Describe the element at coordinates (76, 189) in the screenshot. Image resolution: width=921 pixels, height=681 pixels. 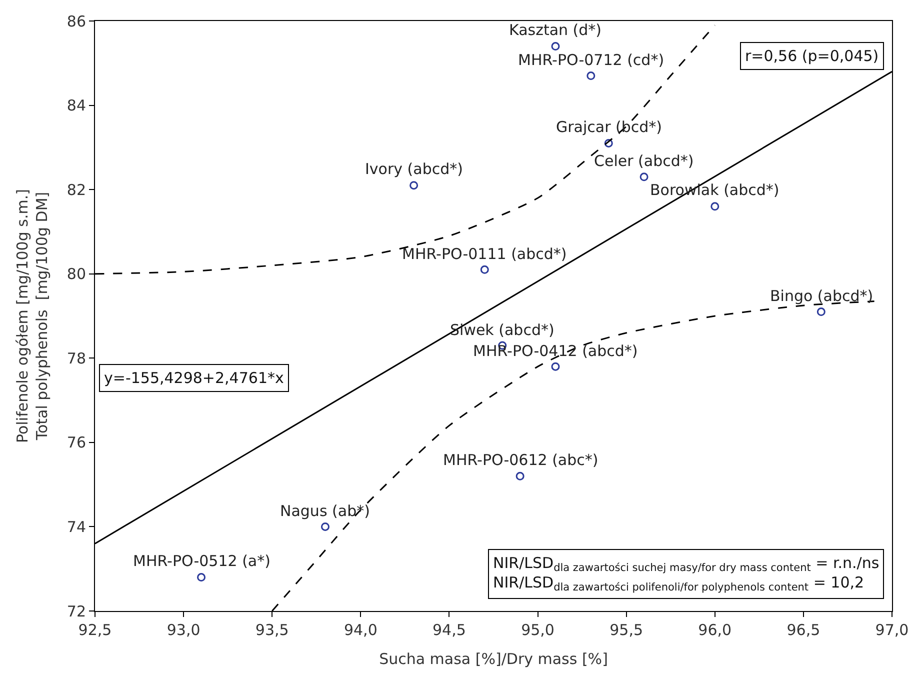
I see `y-tick-label: 82` at that location.